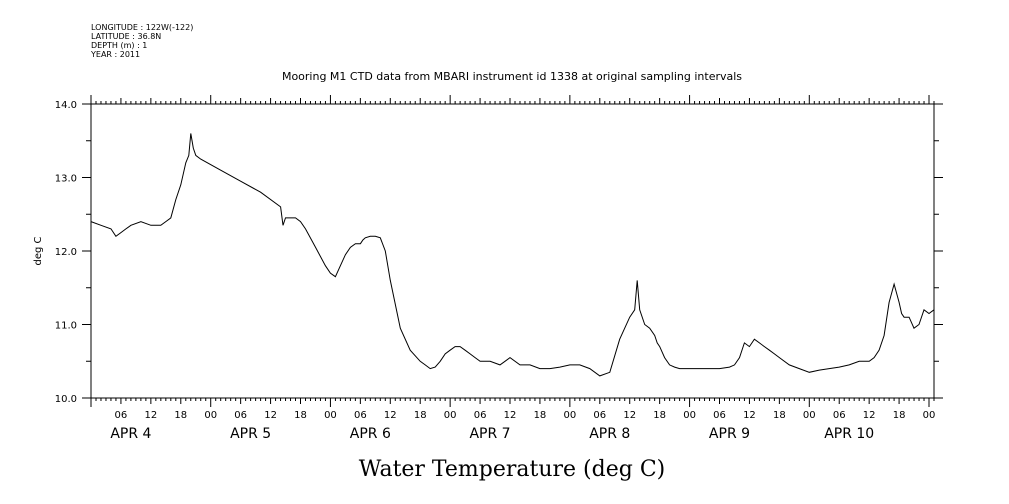  Describe the element at coordinates (115, 54) in the screenshot. I see `year-label: YEAR : 2011` at that location.